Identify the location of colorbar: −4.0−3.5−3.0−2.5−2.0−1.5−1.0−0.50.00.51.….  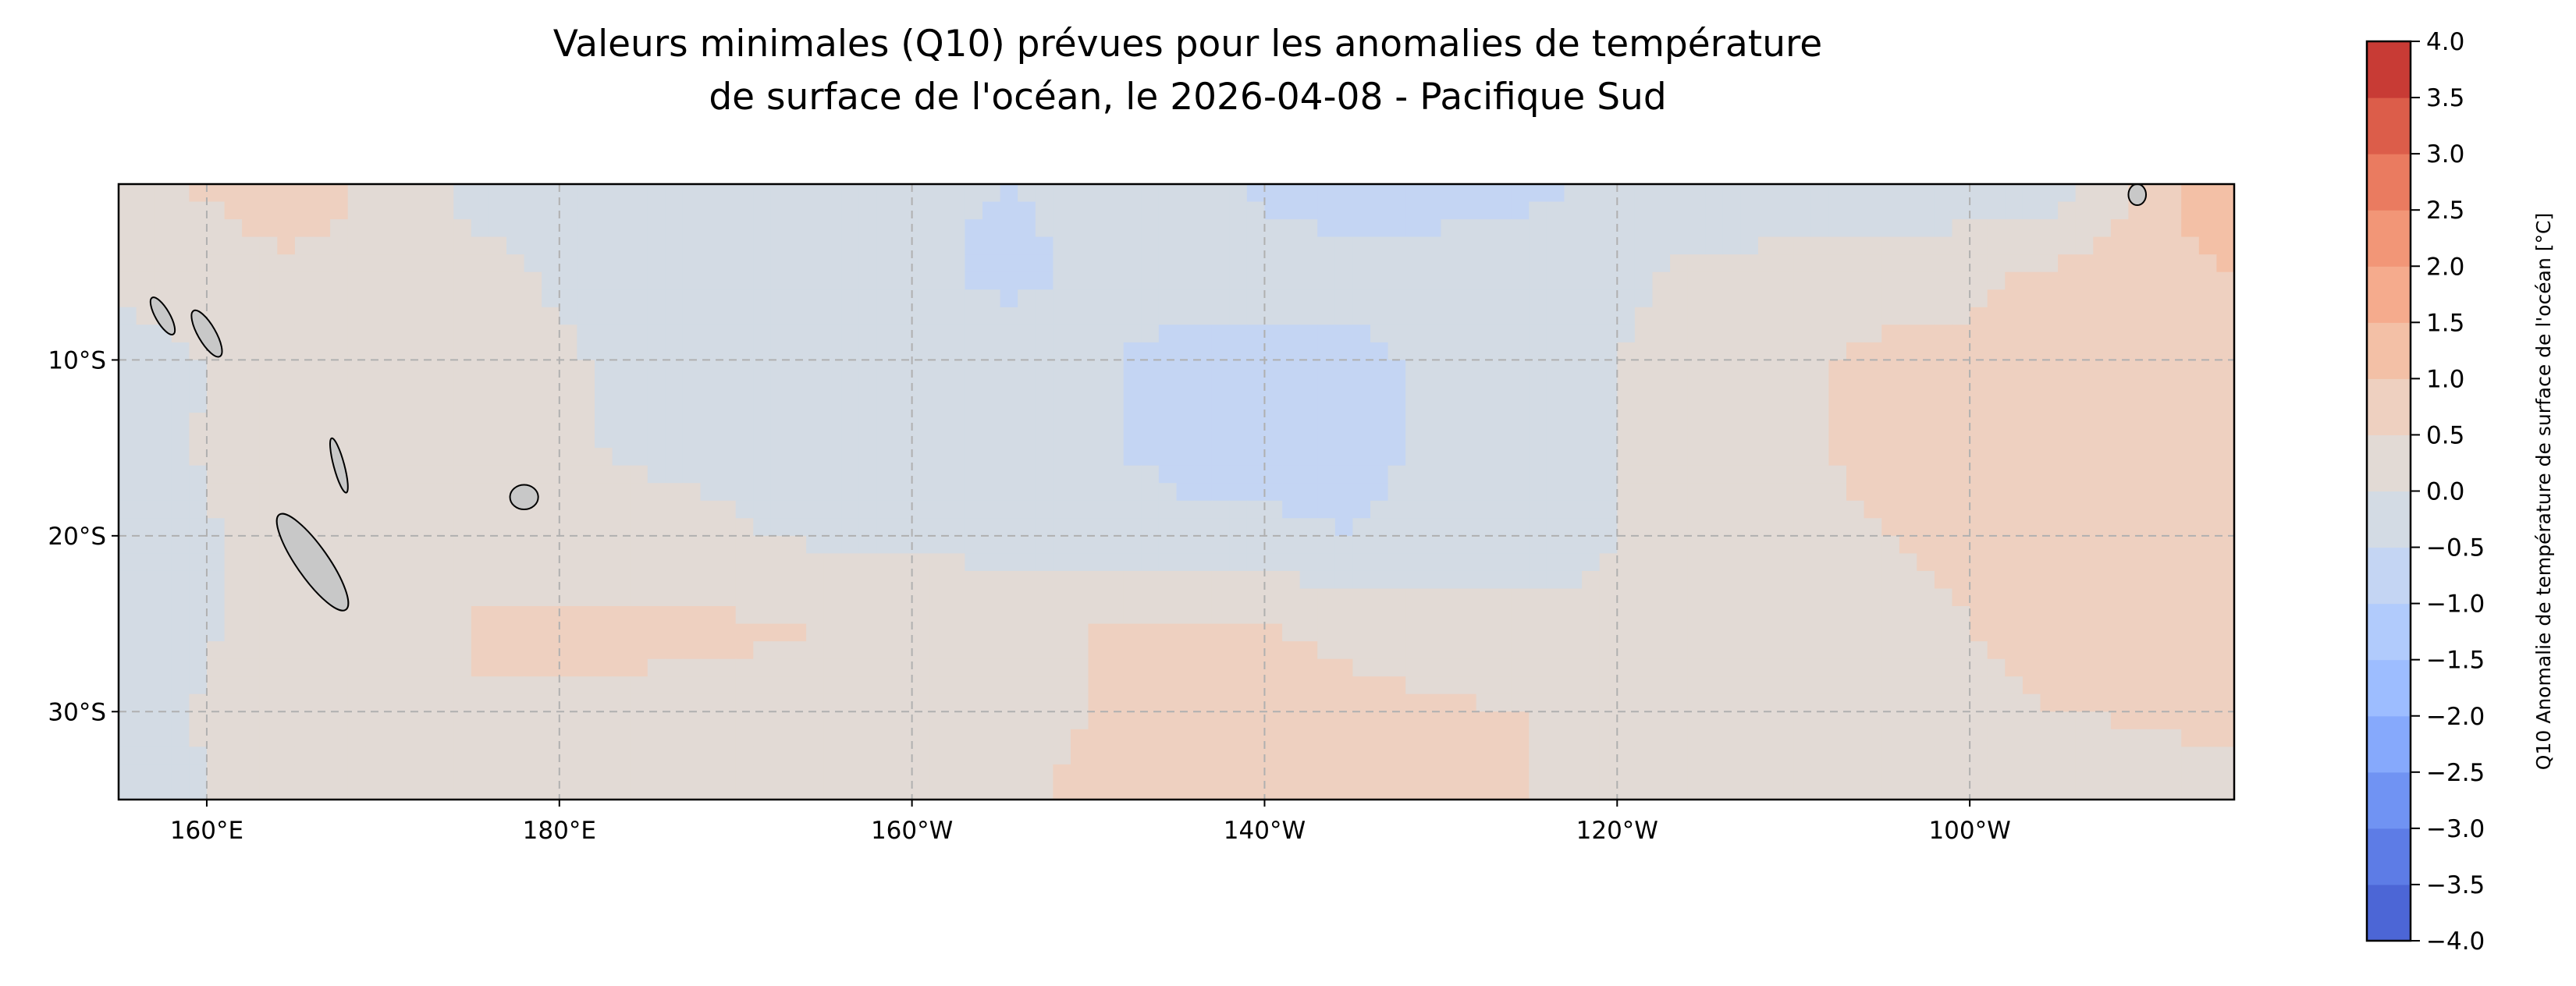
(2425, 492).